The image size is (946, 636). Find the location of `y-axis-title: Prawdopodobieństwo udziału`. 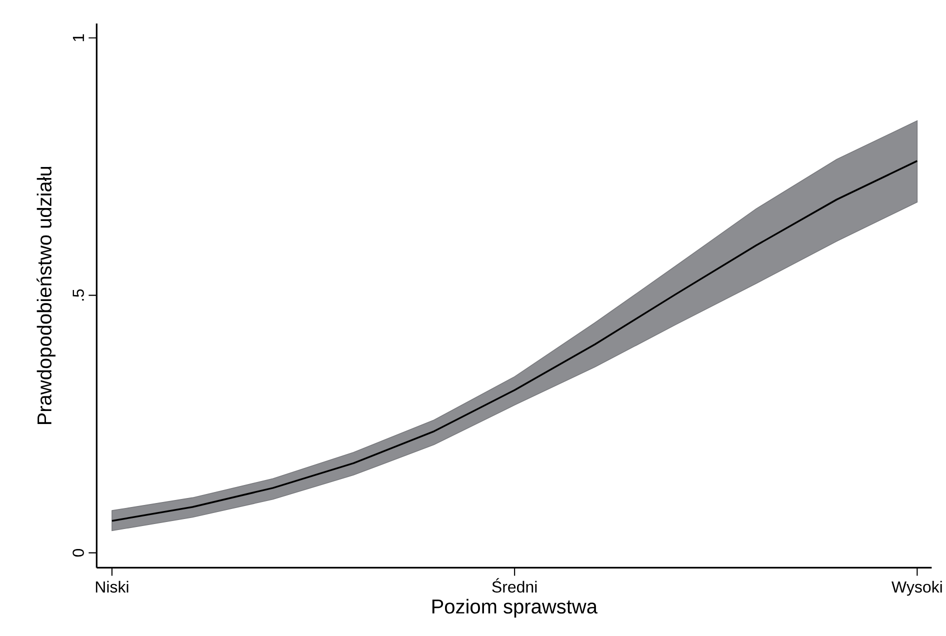

y-axis-title: Prawdopodobieństwo udziału is located at coordinates (46, 295).